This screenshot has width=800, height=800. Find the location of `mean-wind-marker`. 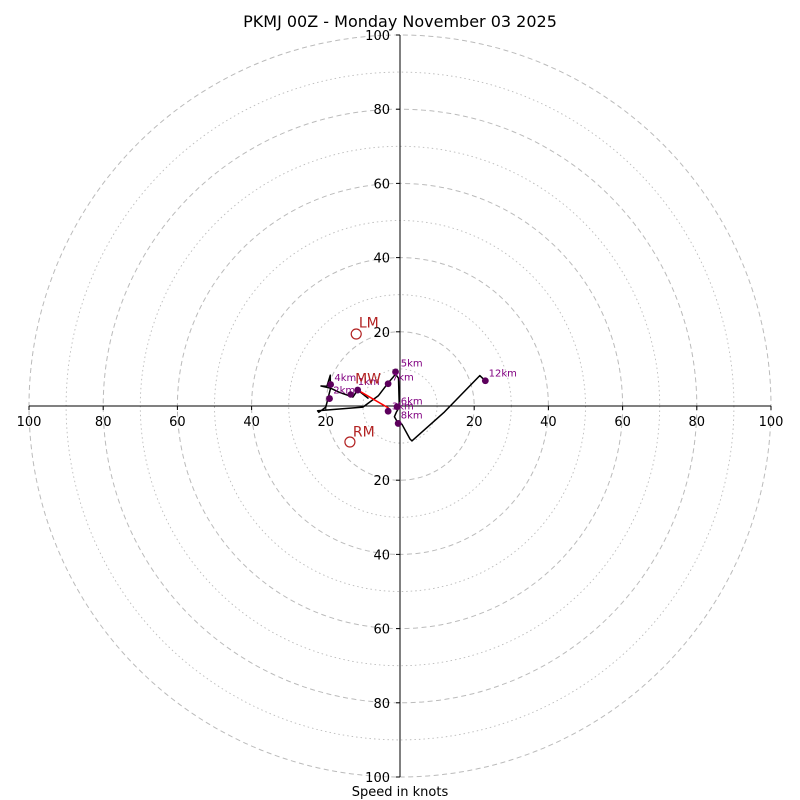

mean-wind-marker is located at coordinates (350, 394).